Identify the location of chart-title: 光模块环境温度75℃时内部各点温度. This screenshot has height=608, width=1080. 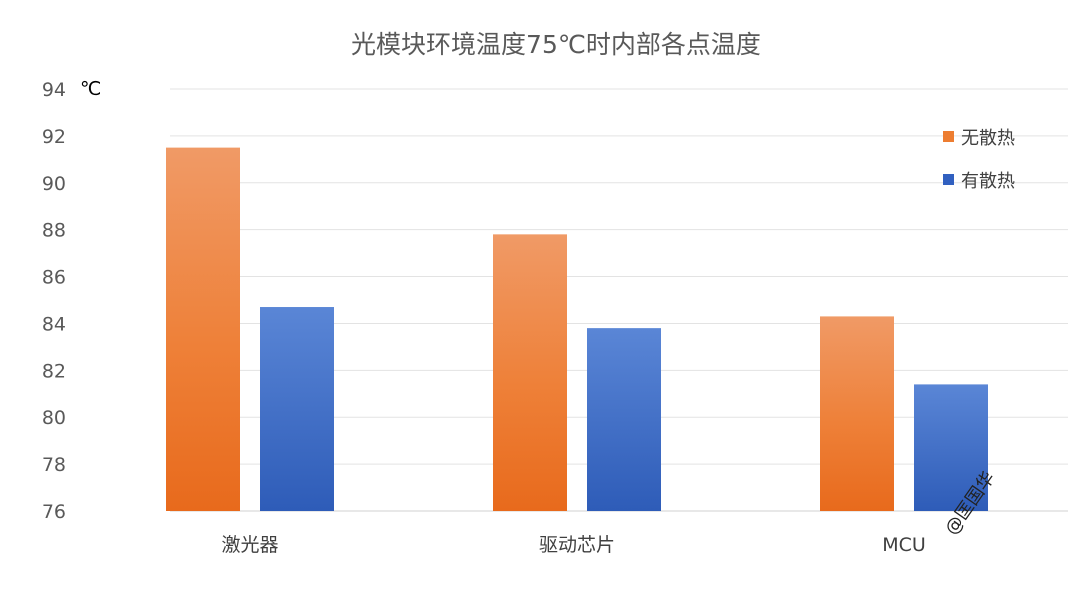
(556, 44).